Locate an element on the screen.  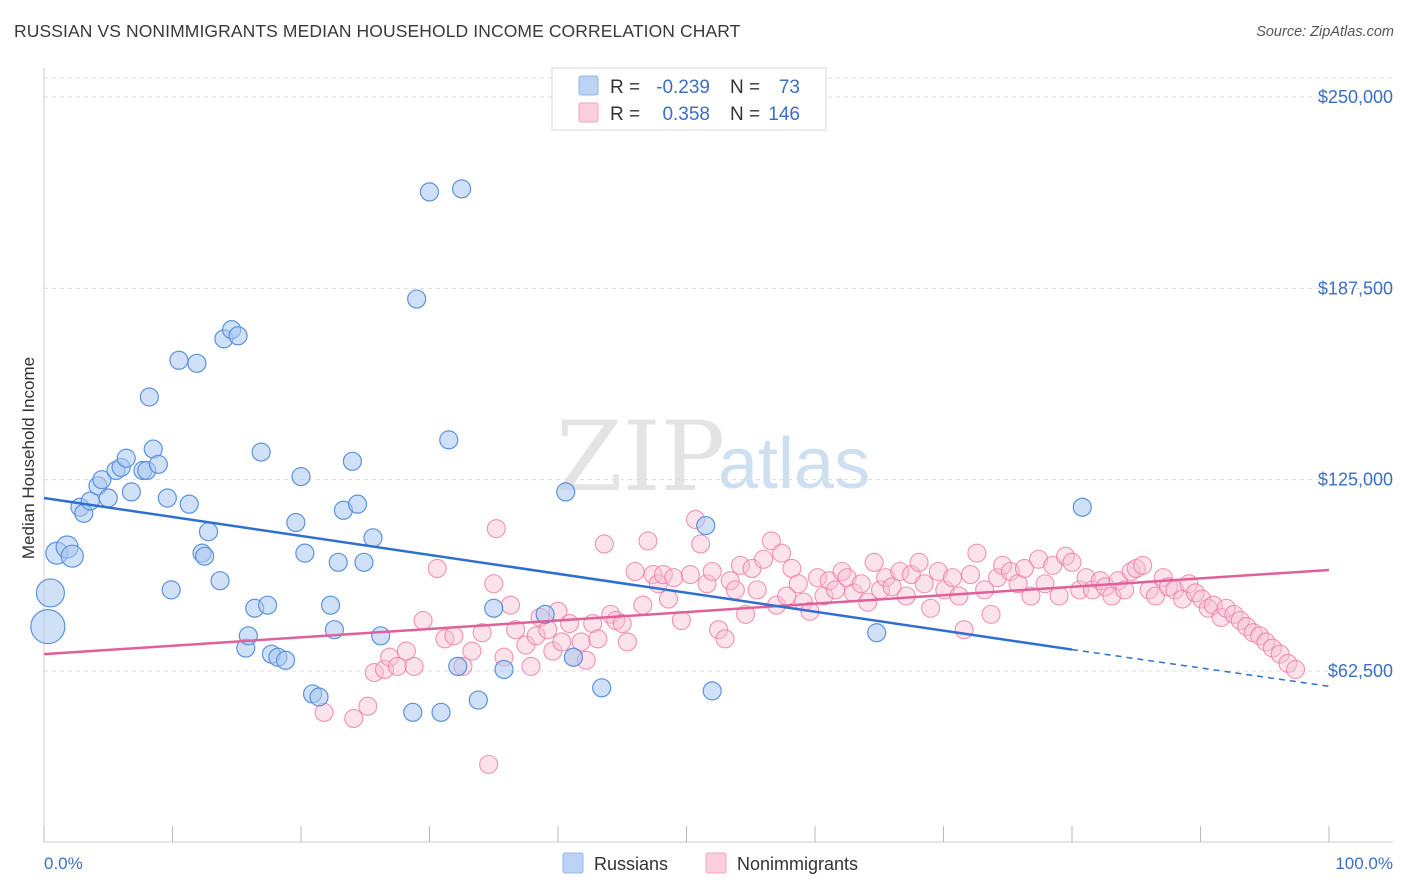
x-axis-ticks is located at coordinates (686, 834).